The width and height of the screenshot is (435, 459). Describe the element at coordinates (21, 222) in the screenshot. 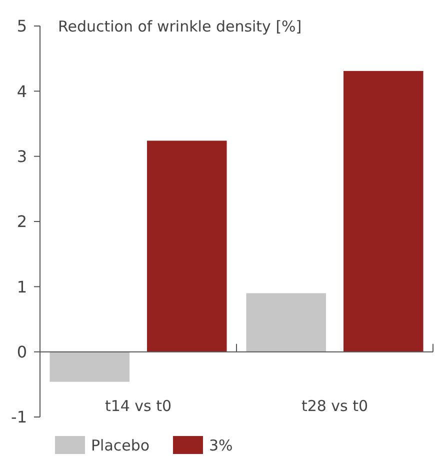

I see `y-tick-label: 2` at that location.